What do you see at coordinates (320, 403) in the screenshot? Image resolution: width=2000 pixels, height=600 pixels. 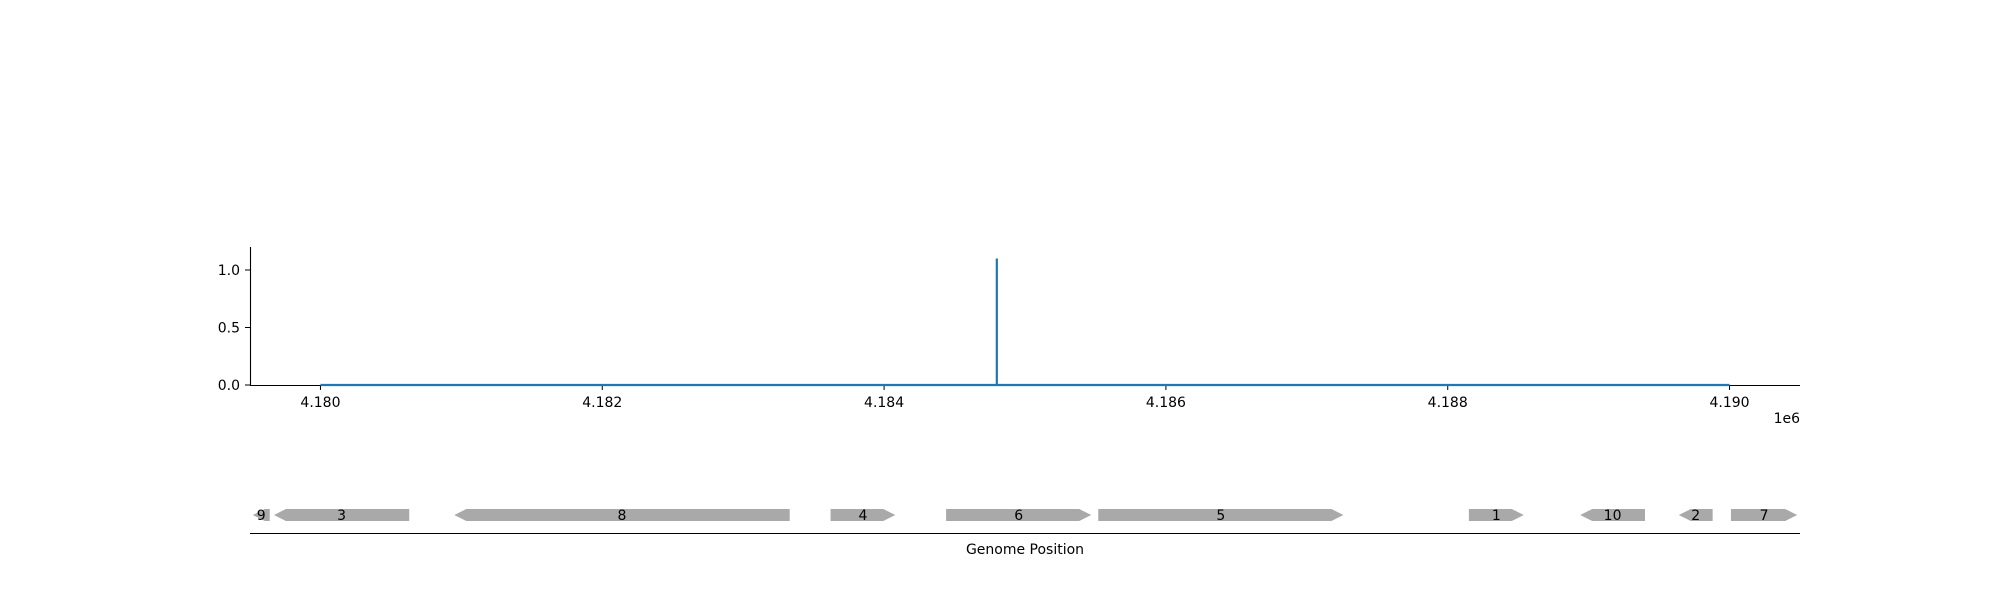 I see `x-tick-label: 4.180` at bounding box center [320, 403].